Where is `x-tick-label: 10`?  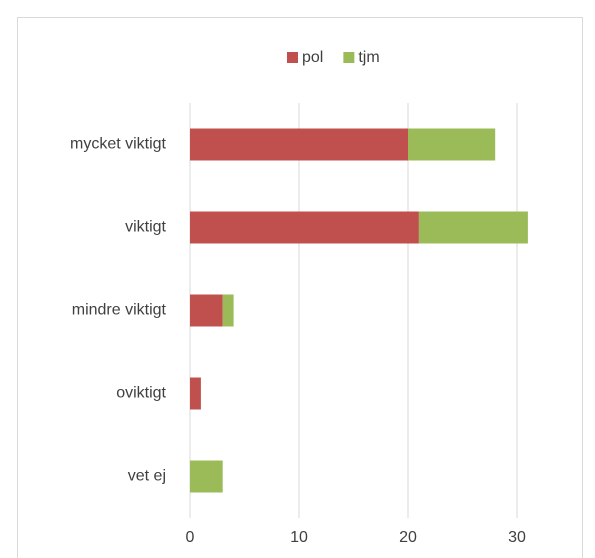
x-tick-label: 10 is located at coordinates (299, 537).